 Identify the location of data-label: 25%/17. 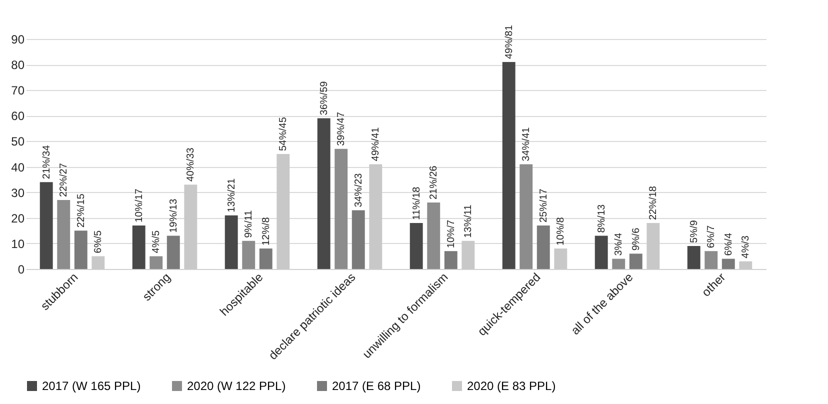
(544, 205).